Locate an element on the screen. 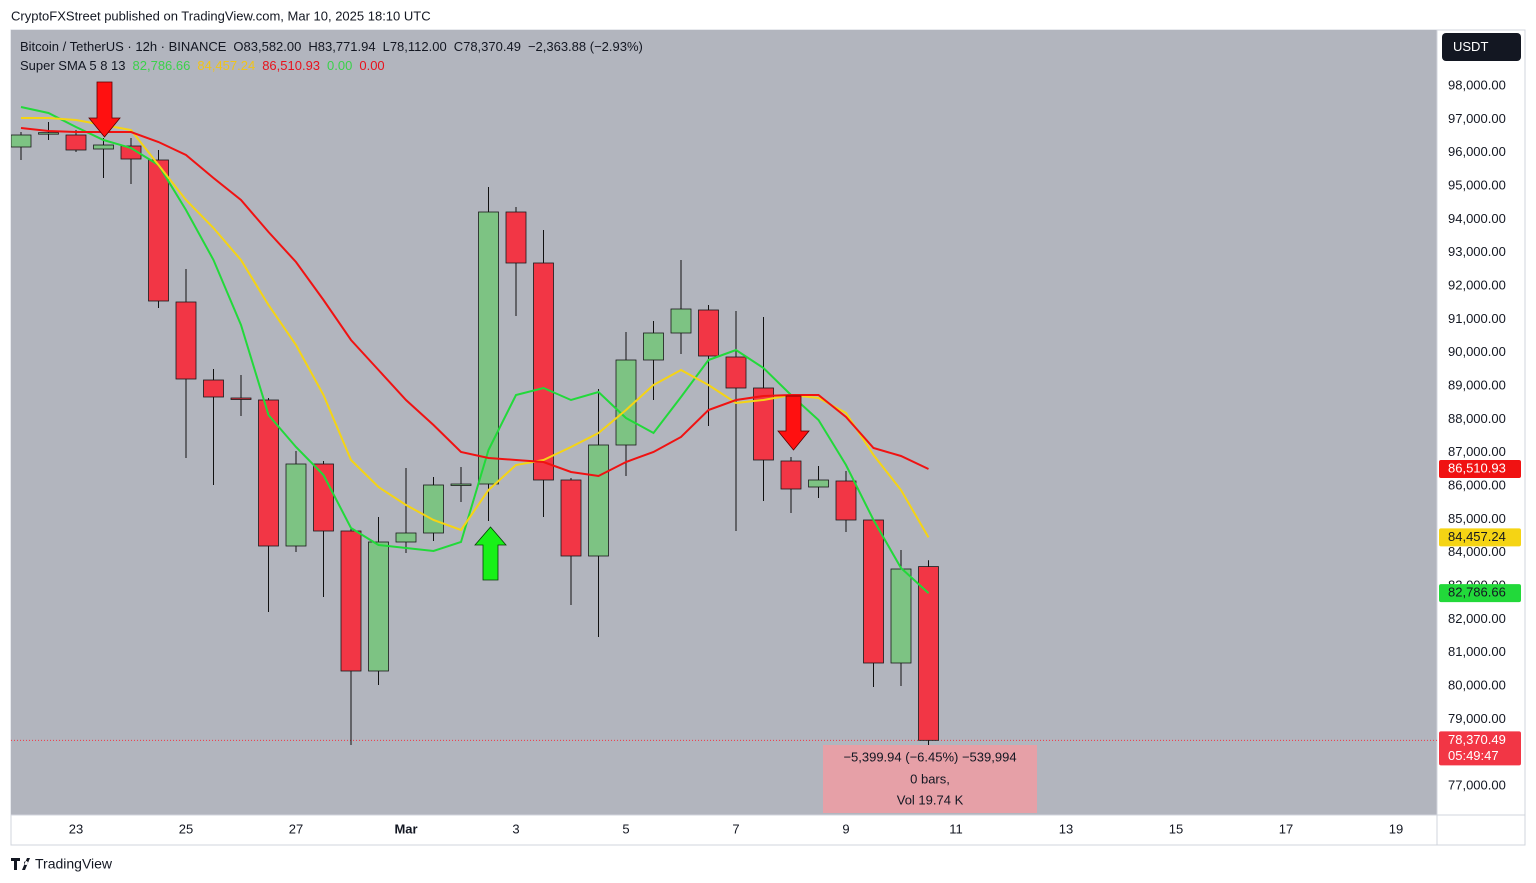  x-tick-label: 13 is located at coordinates (1066, 828).